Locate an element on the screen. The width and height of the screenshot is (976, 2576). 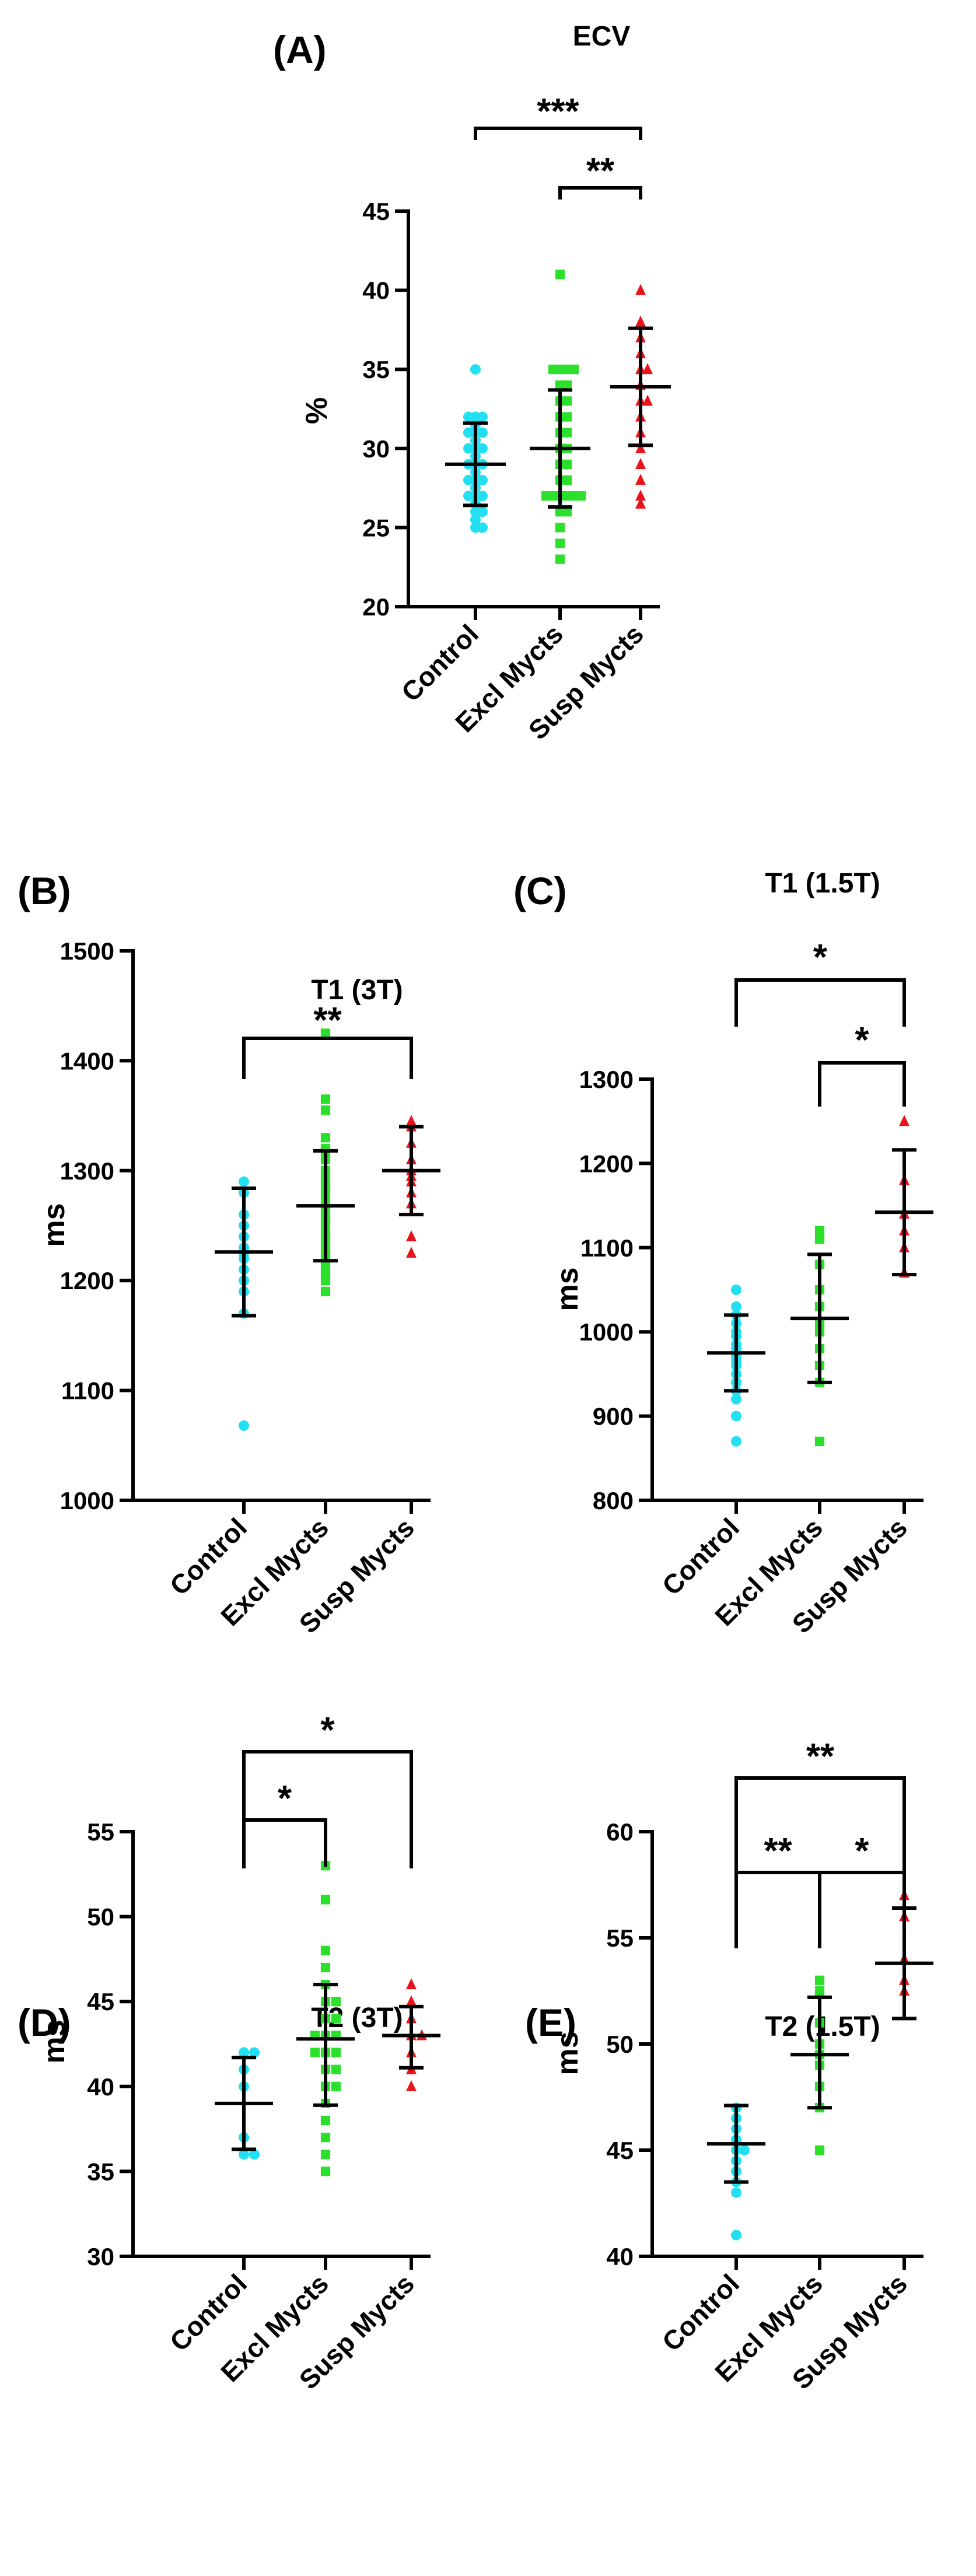
y-axis-label: % is located at coordinates (317, 410).